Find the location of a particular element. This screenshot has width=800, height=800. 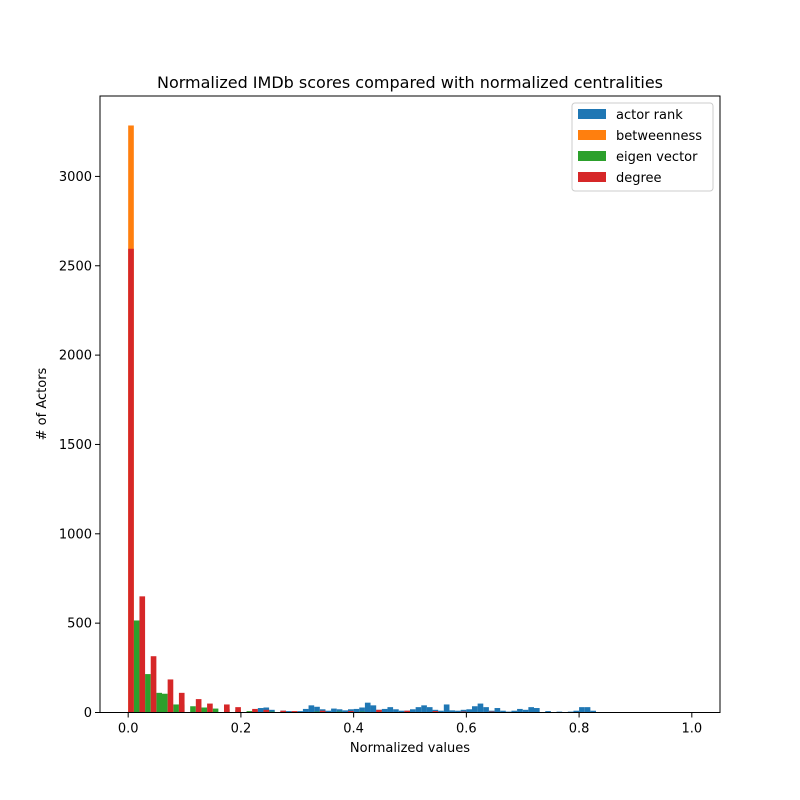

x-tick-label: 1.0 is located at coordinates (691, 729).